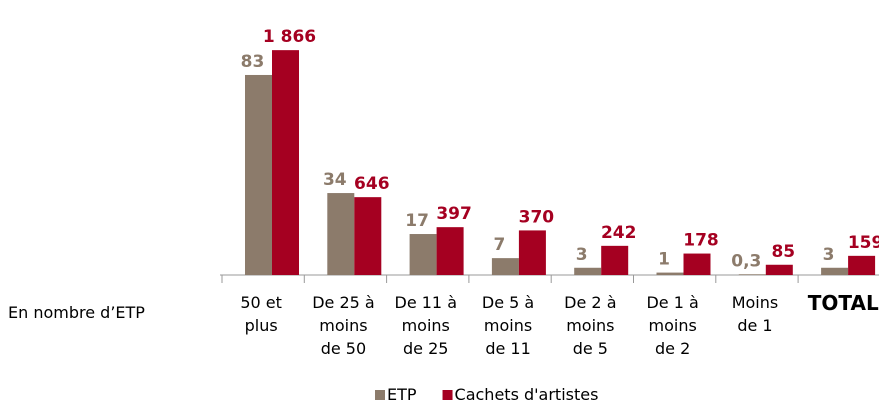 The height and width of the screenshot is (407, 879). What do you see at coordinates (701, 241) in the screenshot?
I see `data-label: 178` at bounding box center [701, 241].